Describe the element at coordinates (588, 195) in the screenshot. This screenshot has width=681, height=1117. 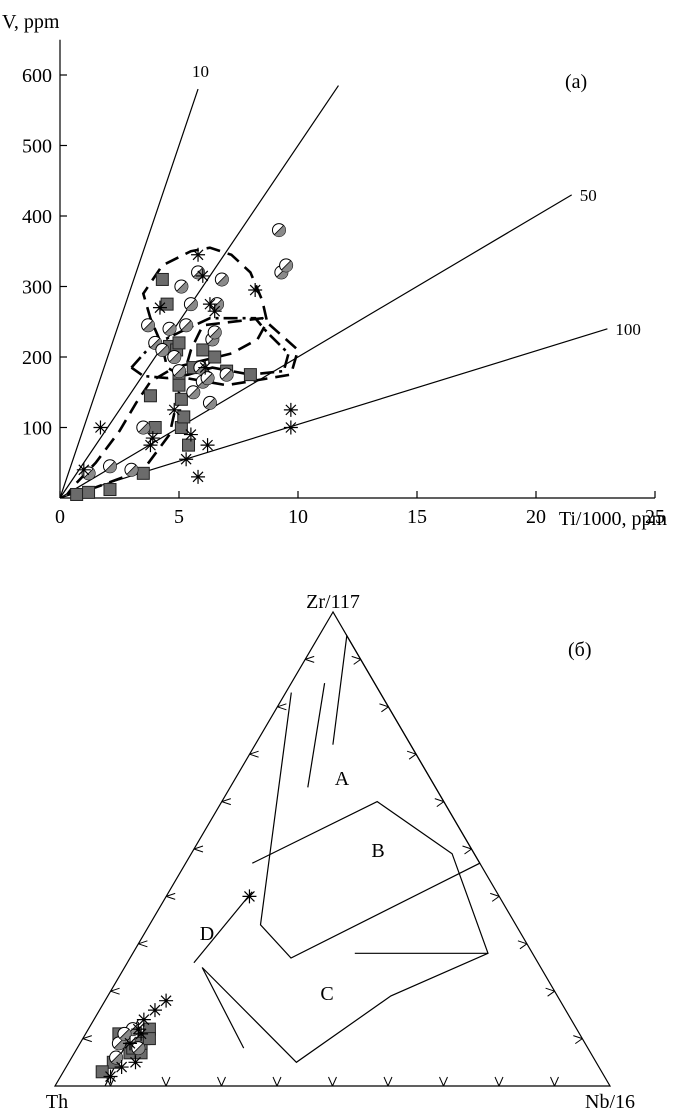
I see `ratio-line-label: 50` at that location.